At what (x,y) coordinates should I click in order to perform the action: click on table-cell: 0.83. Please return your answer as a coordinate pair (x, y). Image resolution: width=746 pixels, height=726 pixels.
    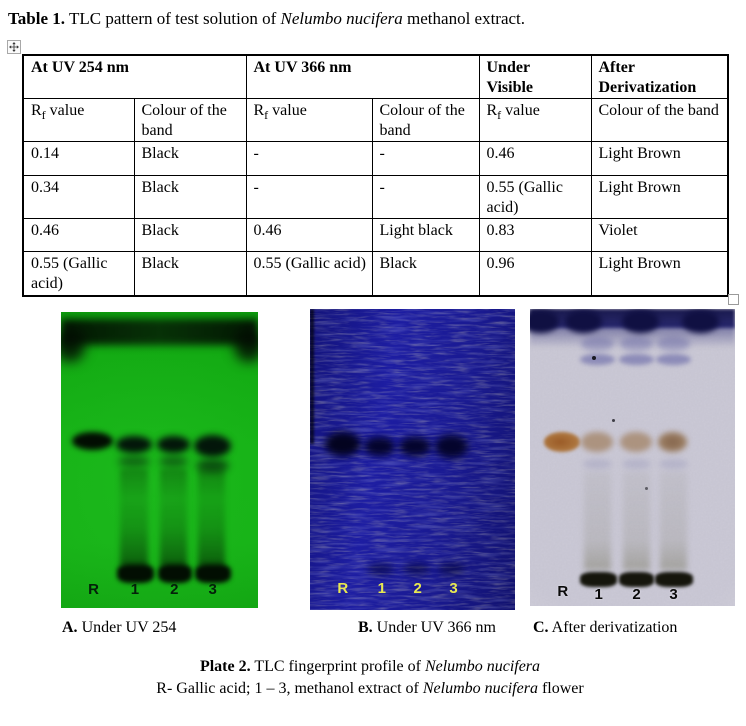
    Looking at the image, I should click on (535, 235).